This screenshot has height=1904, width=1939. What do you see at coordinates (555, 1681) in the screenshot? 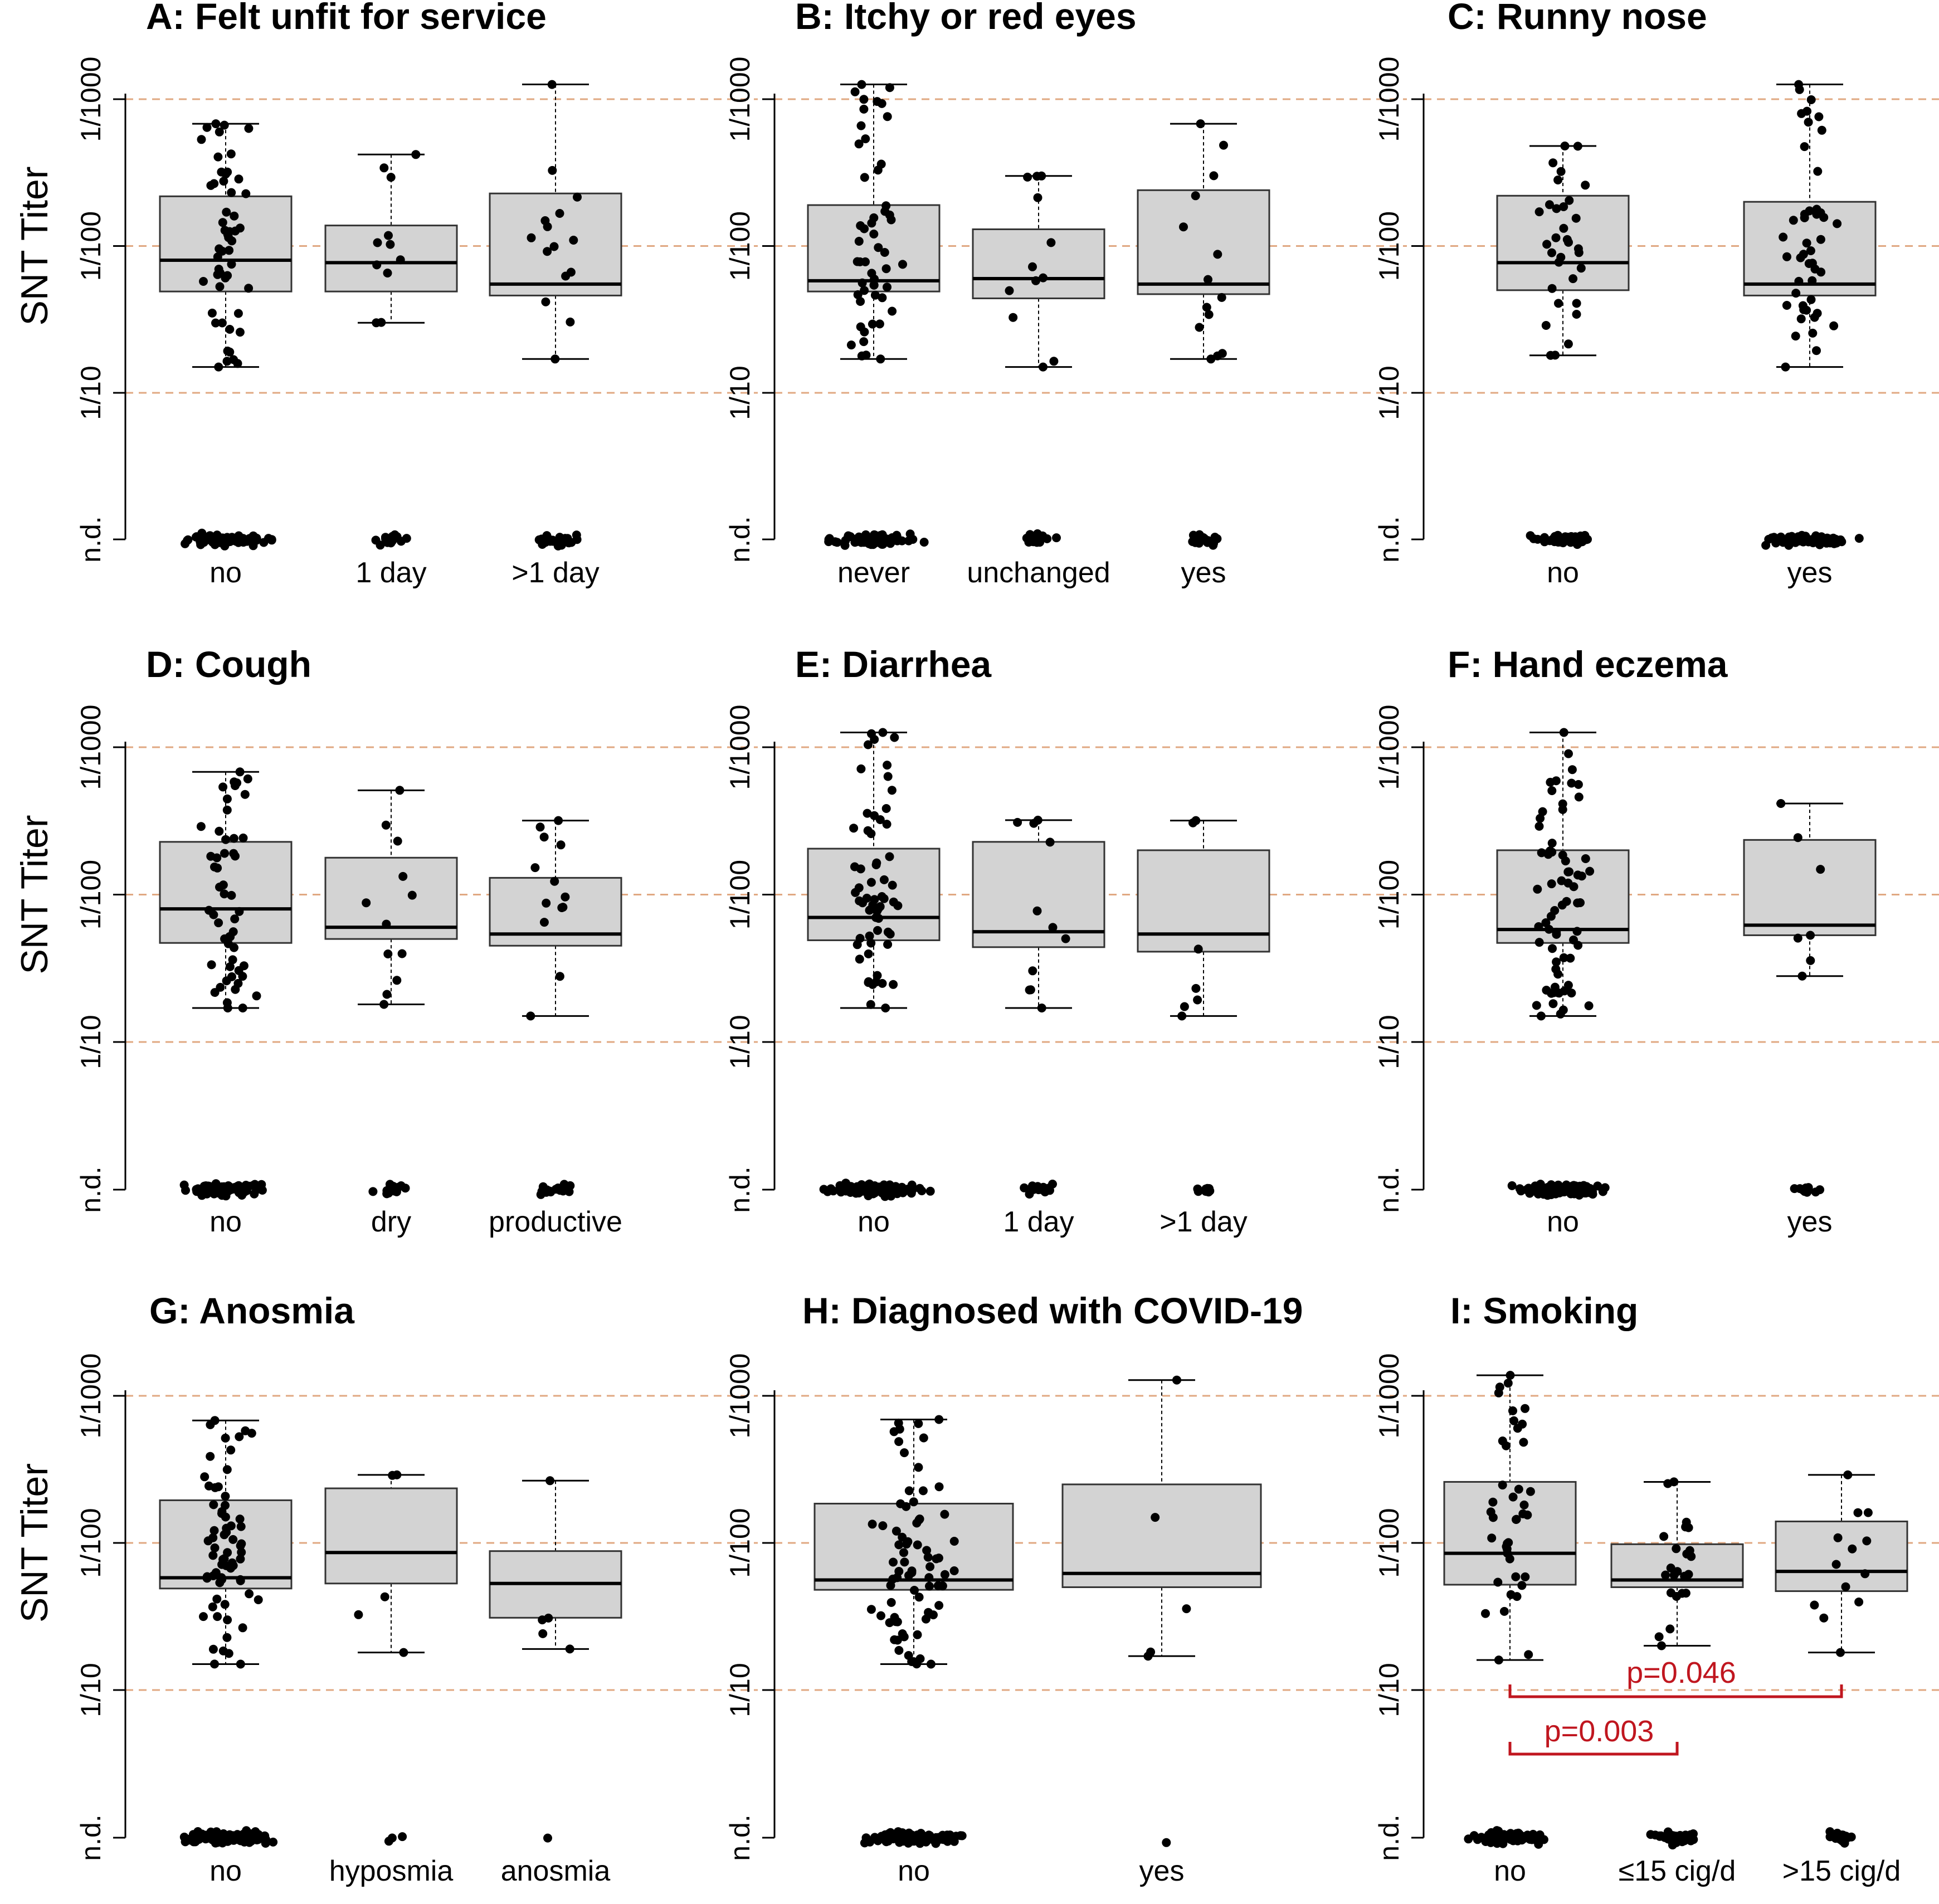
I see `group-anosmia: anosmia` at bounding box center [555, 1681].